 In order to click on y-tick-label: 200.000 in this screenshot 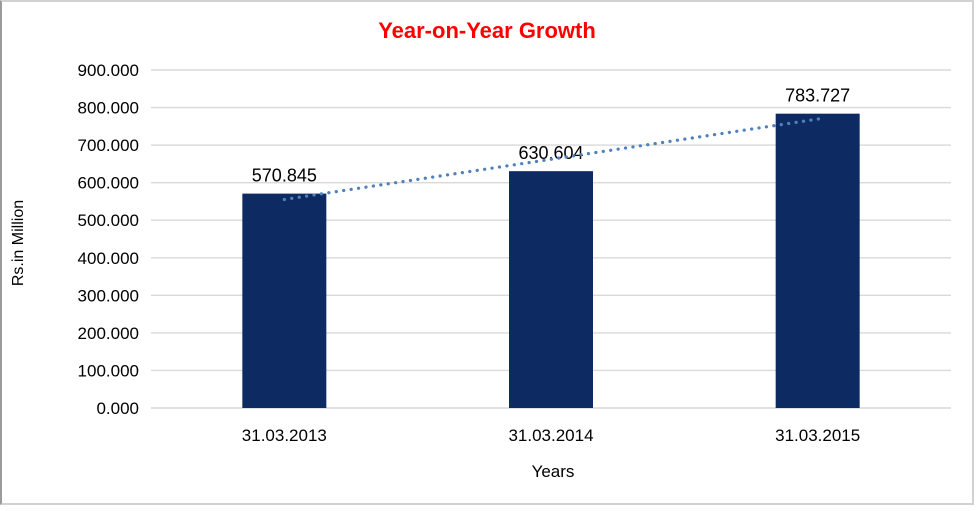, I will do `click(108, 333)`.